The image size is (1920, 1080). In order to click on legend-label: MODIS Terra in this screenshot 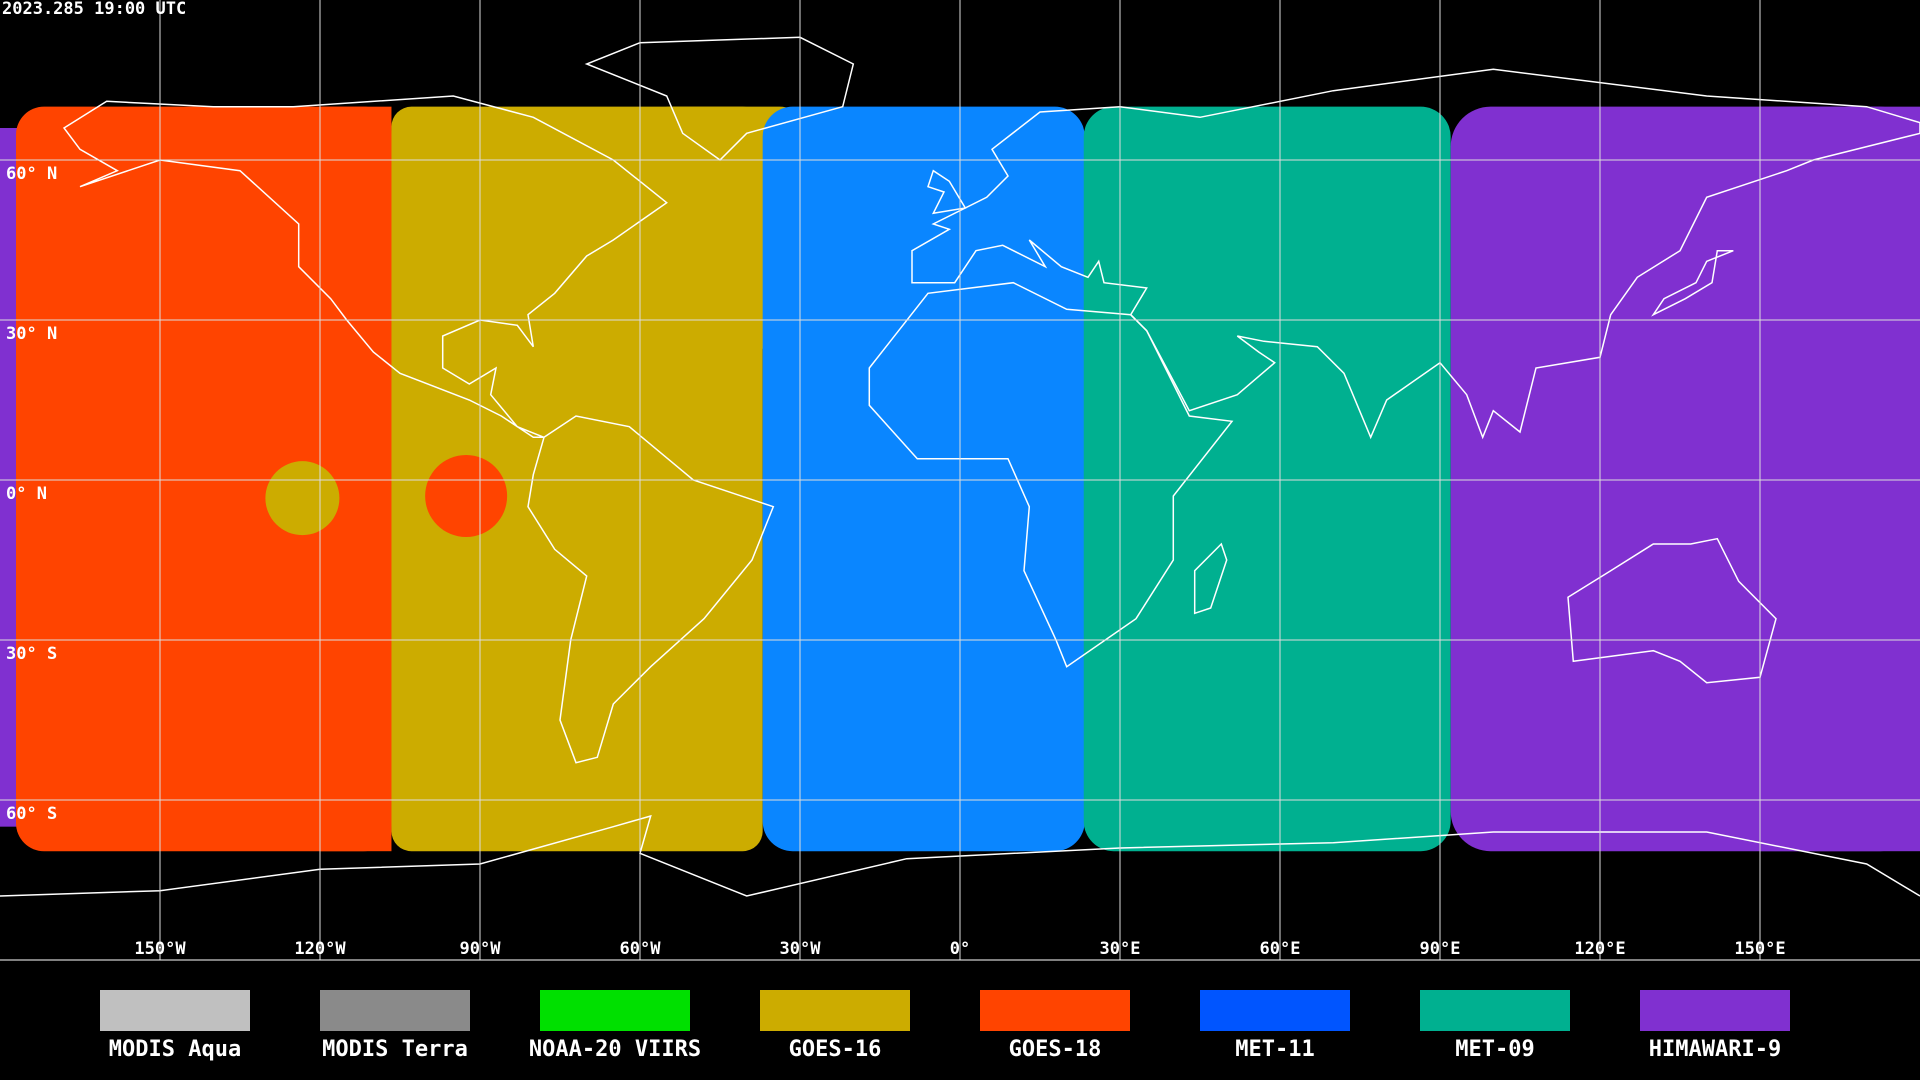, I will do `click(395, 1049)`.